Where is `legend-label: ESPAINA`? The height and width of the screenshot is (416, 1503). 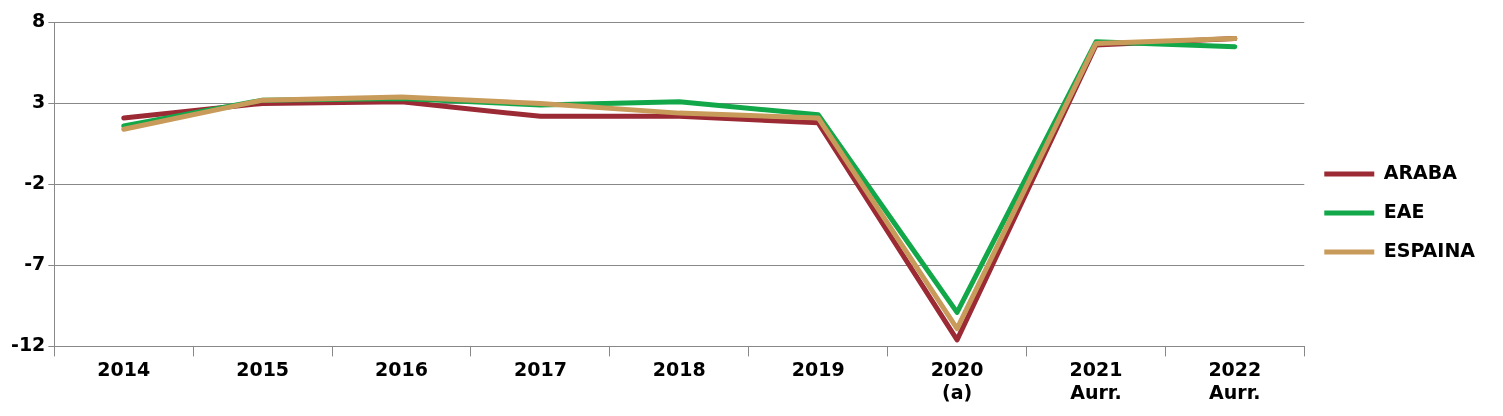 legend-label: ESPAINA is located at coordinates (1429, 249).